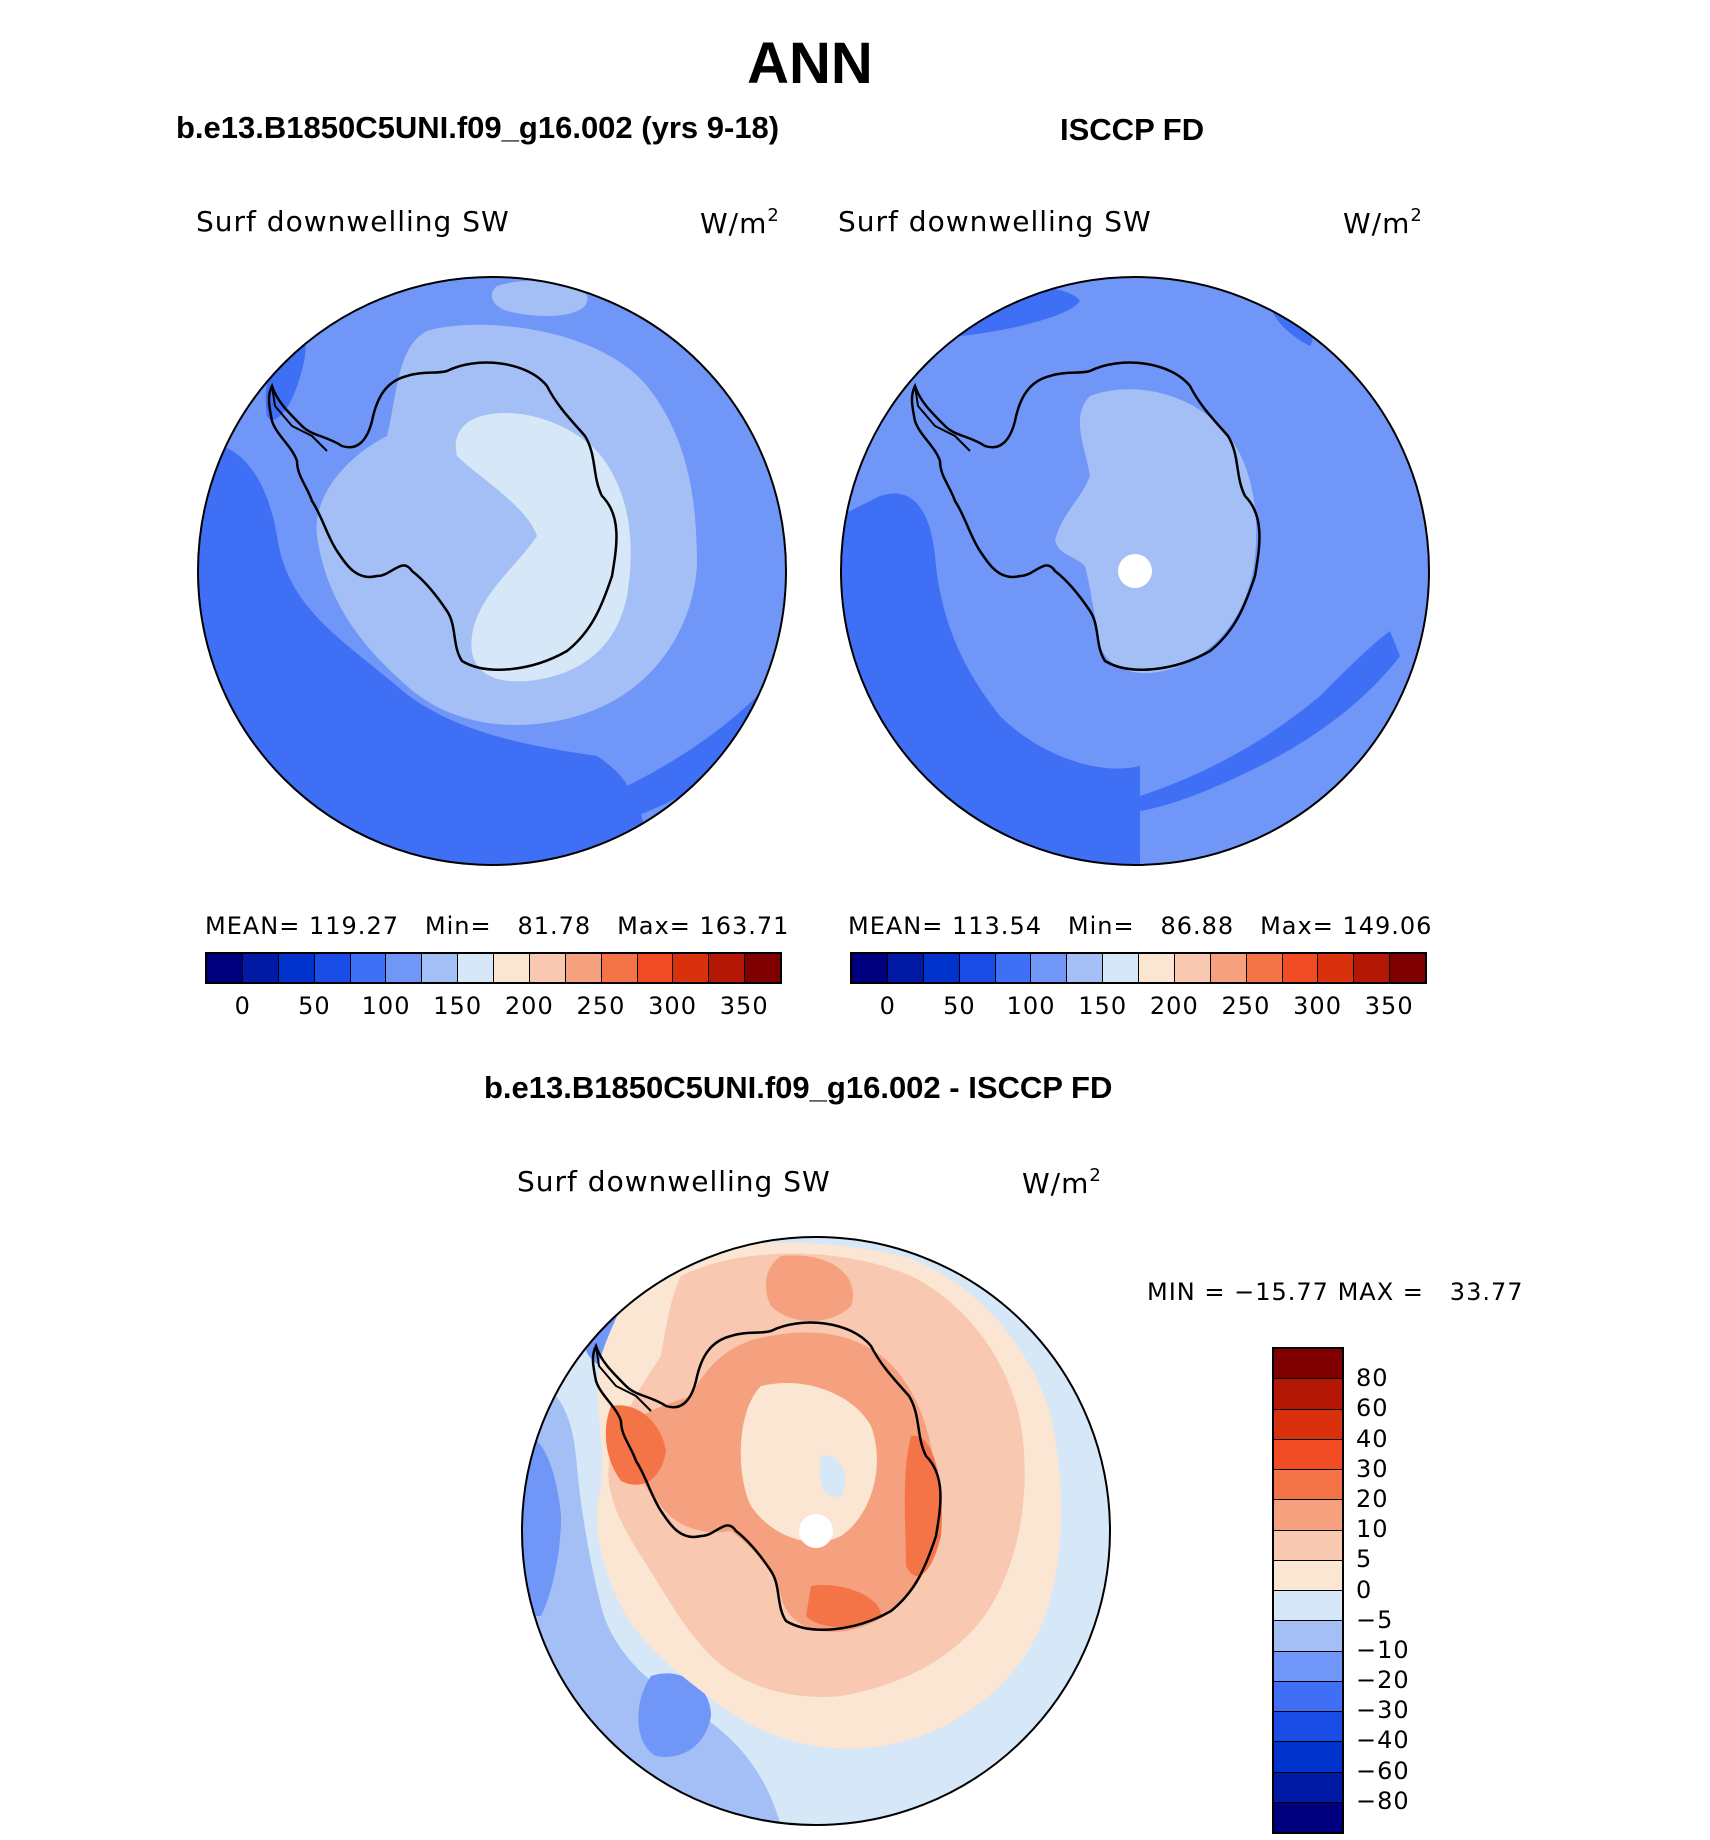  Describe the element at coordinates (1174, 1006) in the screenshot. I see `colorbar-tick-label: 200` at that location.